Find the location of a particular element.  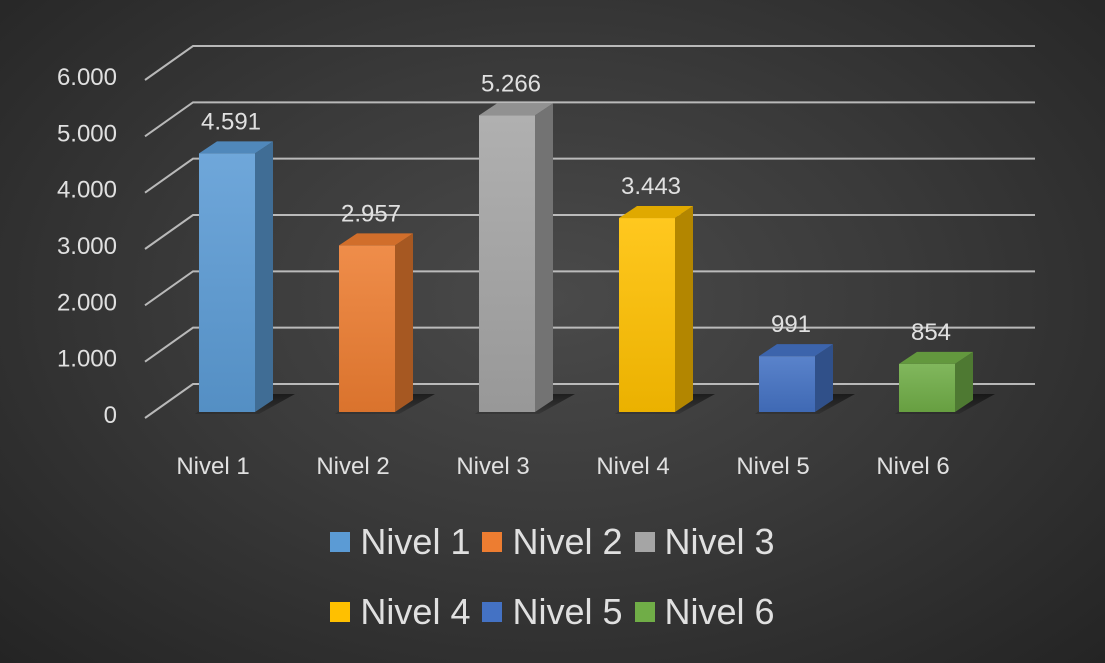

y-tick-label: 1.000 is located at coordinates (87, 359).